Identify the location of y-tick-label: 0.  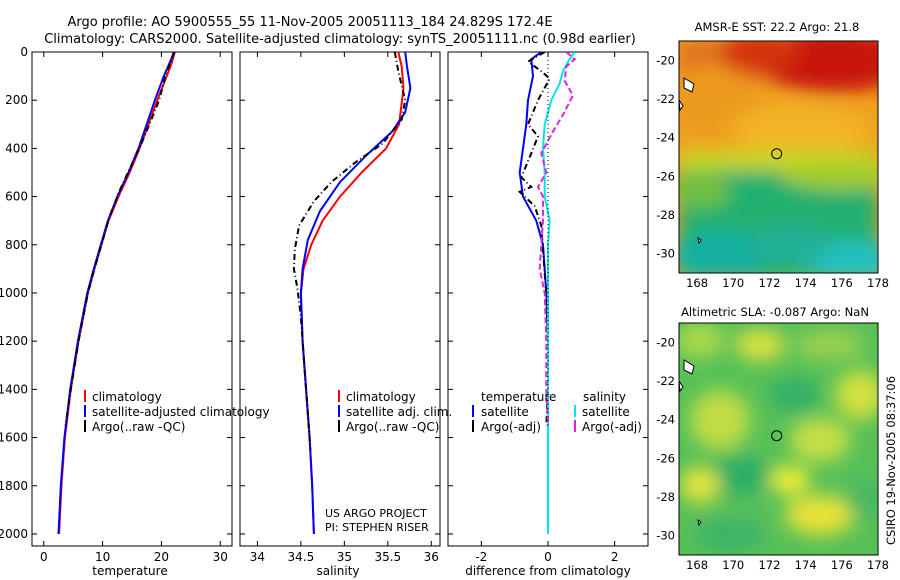
(24, 52).